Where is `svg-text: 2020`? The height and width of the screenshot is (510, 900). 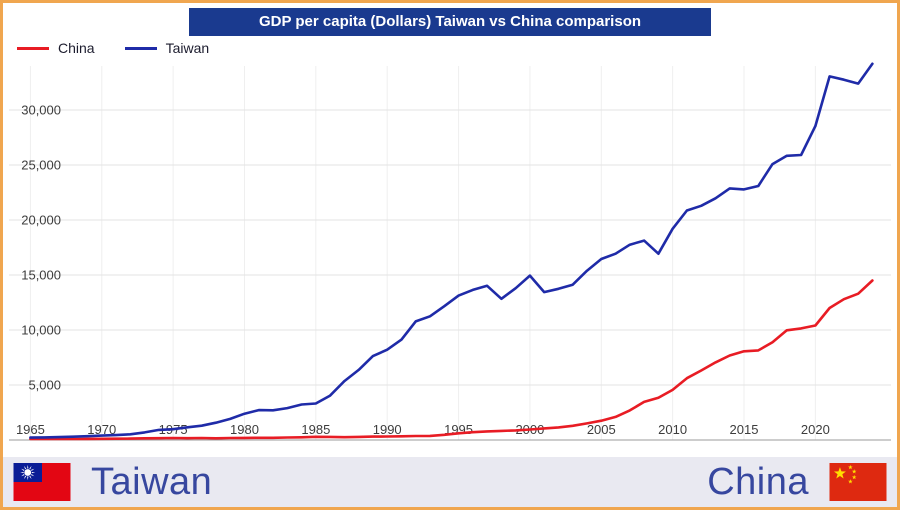 svg-text: 2020 is located at coordinates (815, 429).